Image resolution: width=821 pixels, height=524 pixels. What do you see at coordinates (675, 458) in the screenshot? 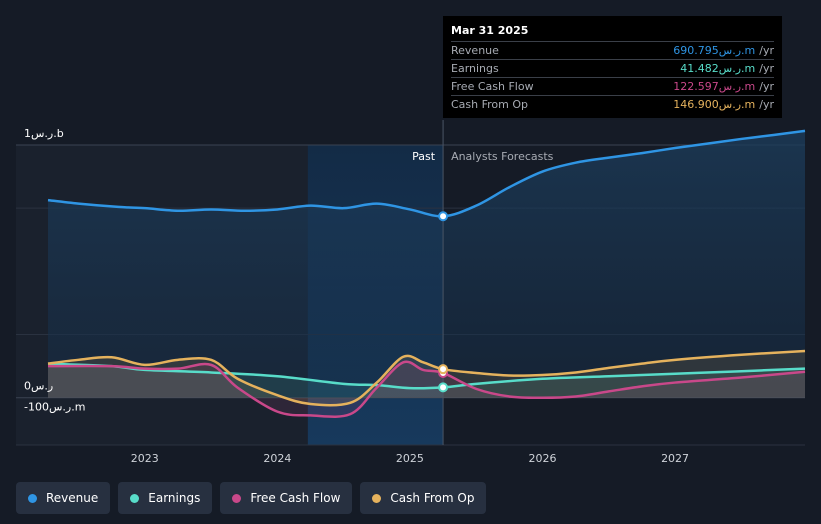
I see `x-tick-label: 2027` at bounding box center [675, 458].